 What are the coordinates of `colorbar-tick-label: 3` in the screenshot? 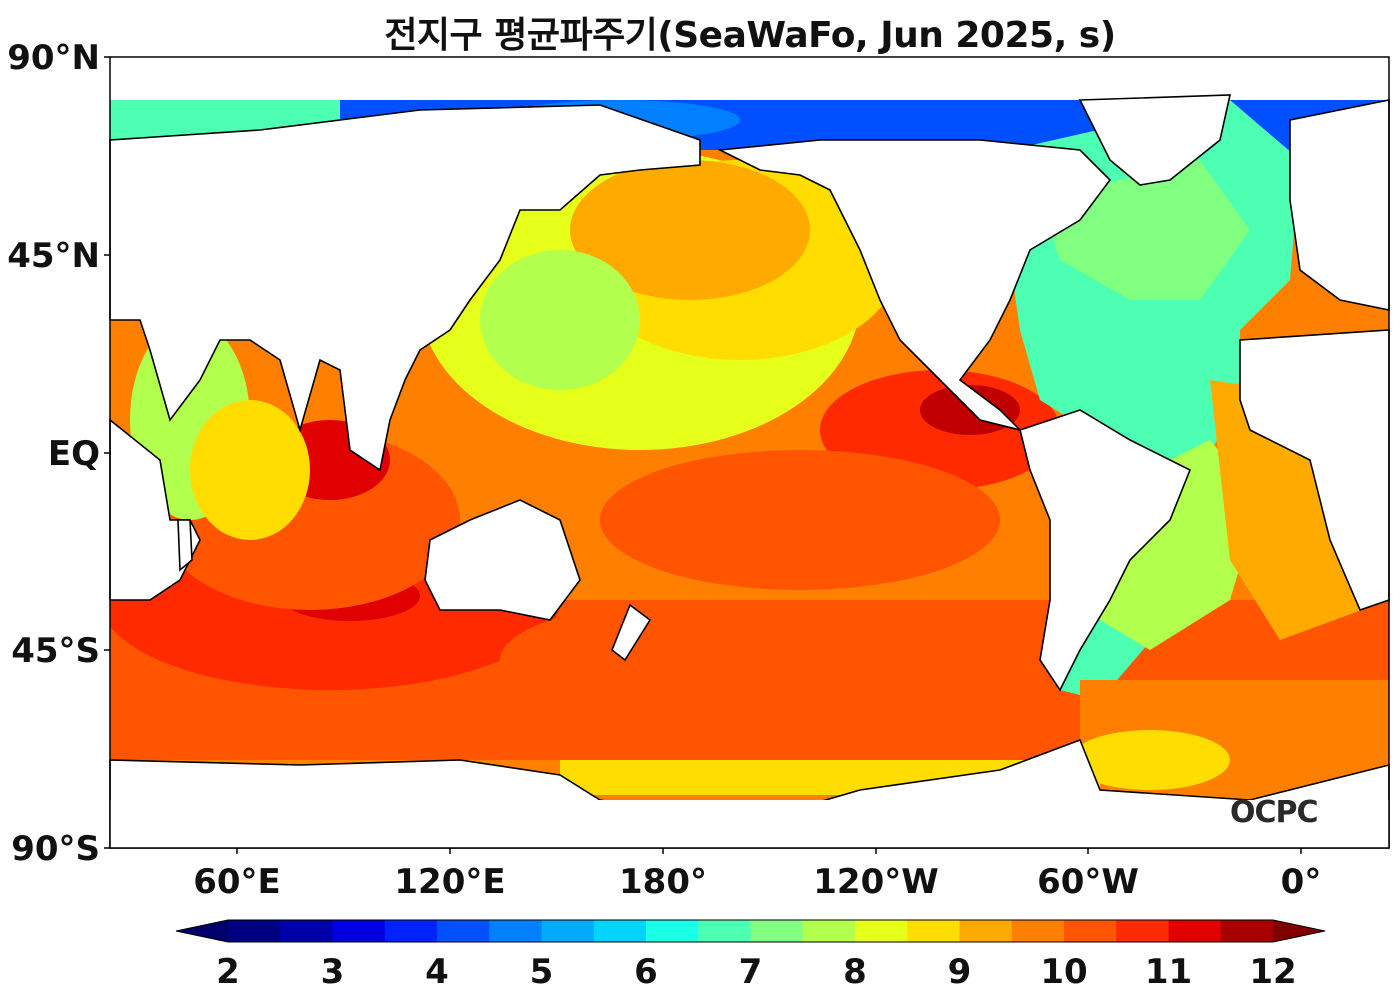 It's located at (332, 972).